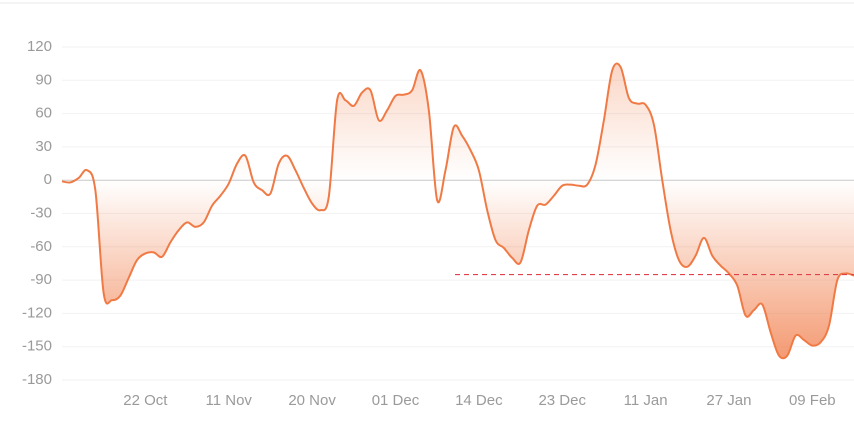 The width and height of the screenshot is (854, 426). What do you see at coordinates (48, 179) in the screenshot?
I see `y-tick-label: 0` at bounding box center [48, 179].